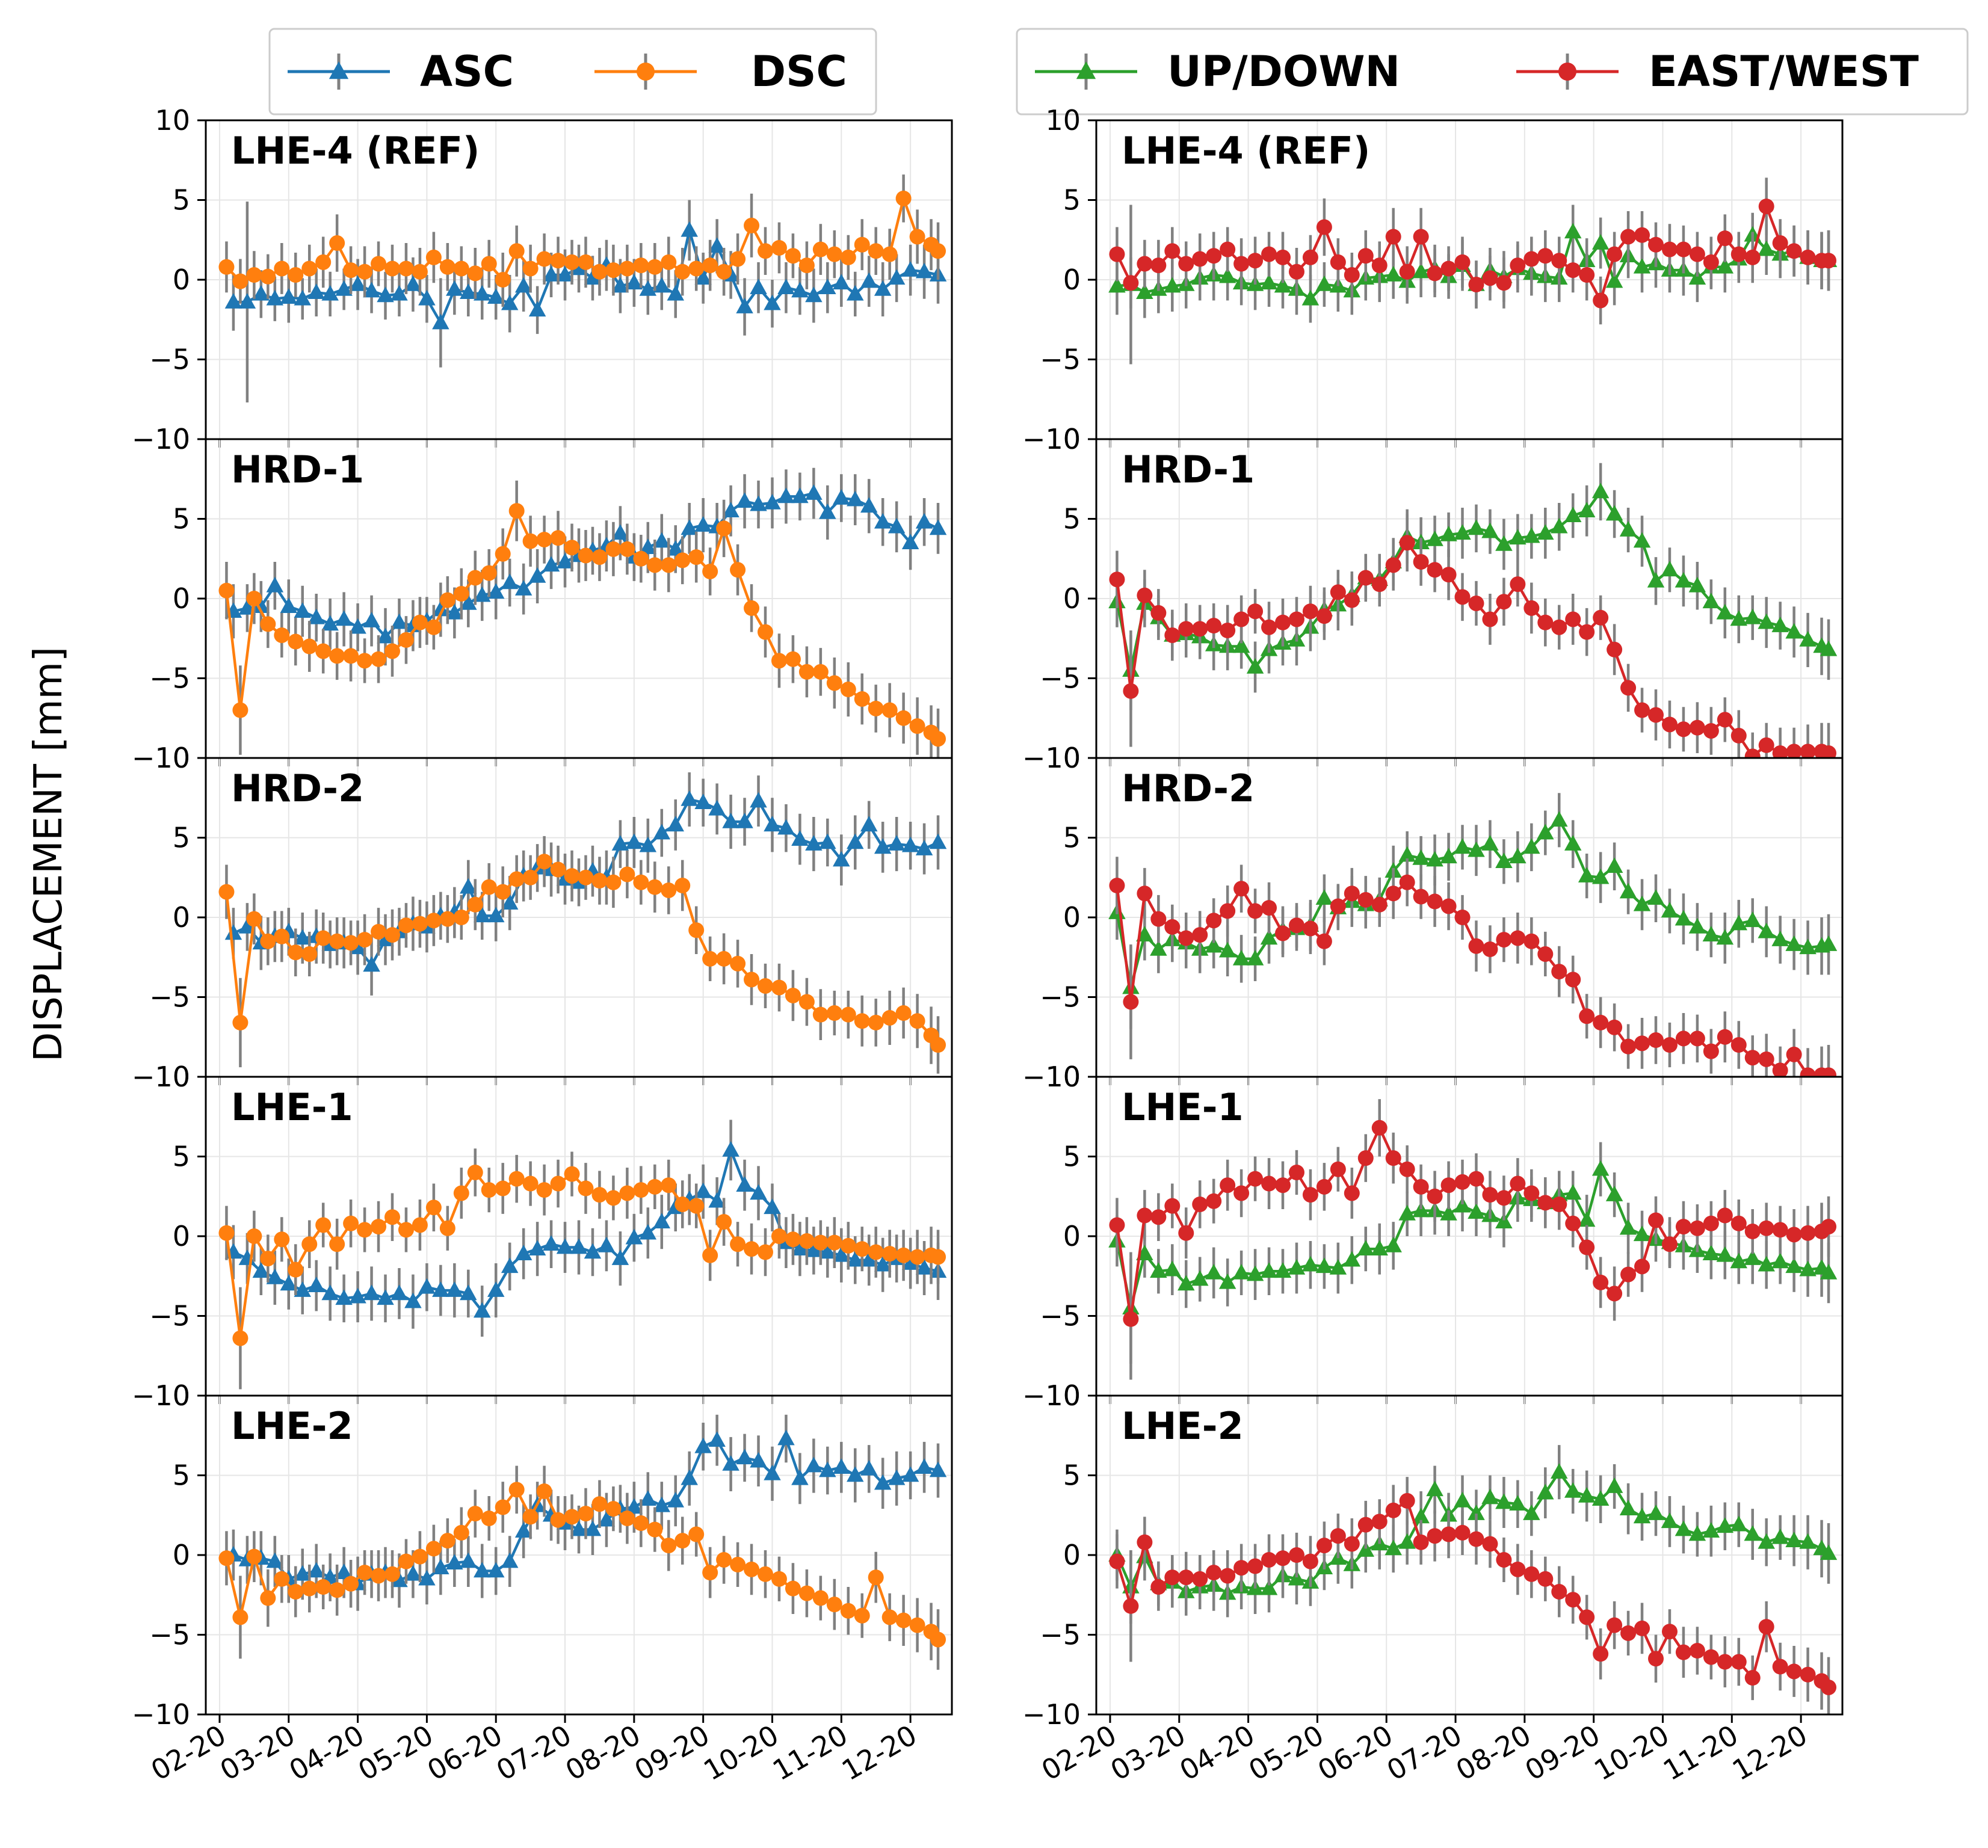 This screenshot has height=1848, width=1988. Describe the element at coordinates (1492, 72) in the screenshot. I see `legend-frame` at that location.